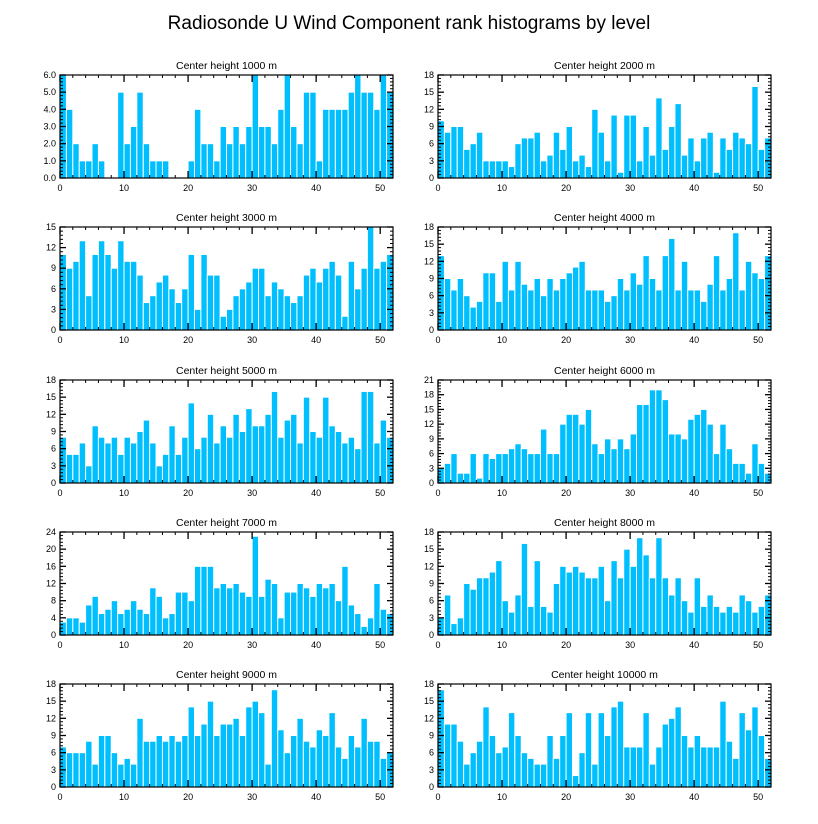  Describe the element at coordinates (226, 218) in the screenshot. I see `panel-title: Center height 3000 m` at that location.